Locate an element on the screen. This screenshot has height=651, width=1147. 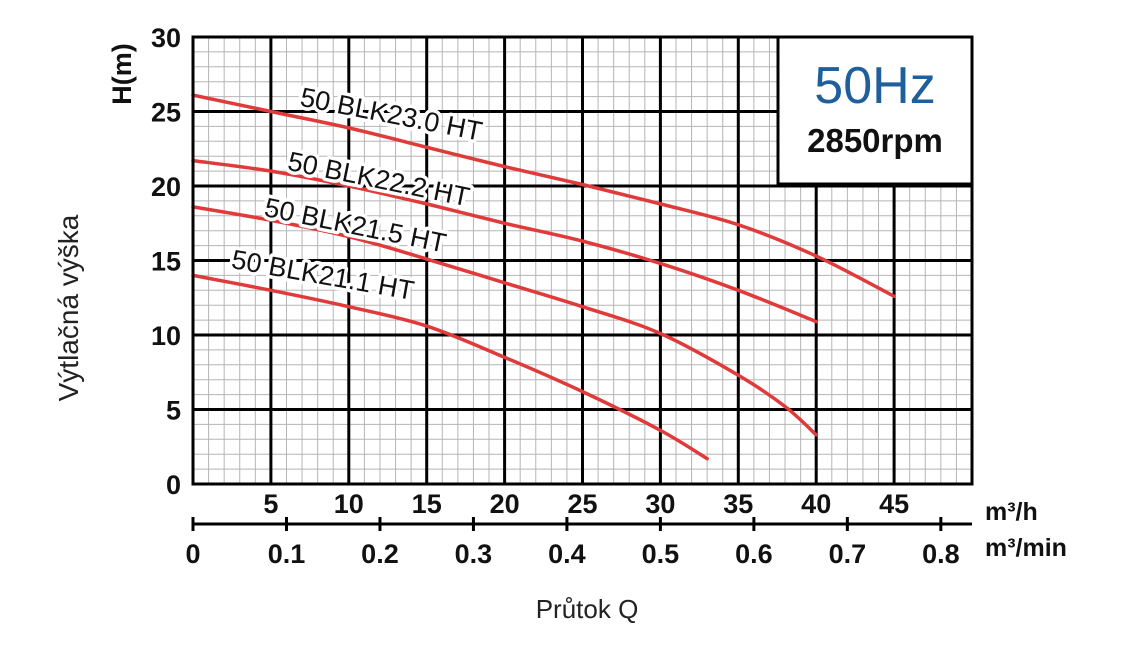
x2-tick-label: 0.3 is located at coordinates (474, 554).